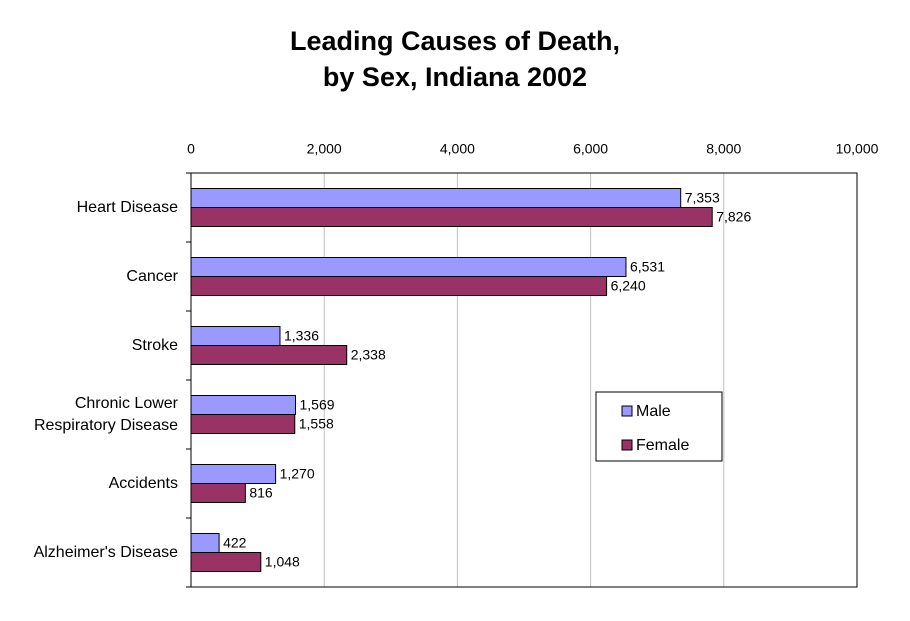  Describe the element at coordinates (316, 405) in the screenshot. I see `value-label: 1,569` at that location.